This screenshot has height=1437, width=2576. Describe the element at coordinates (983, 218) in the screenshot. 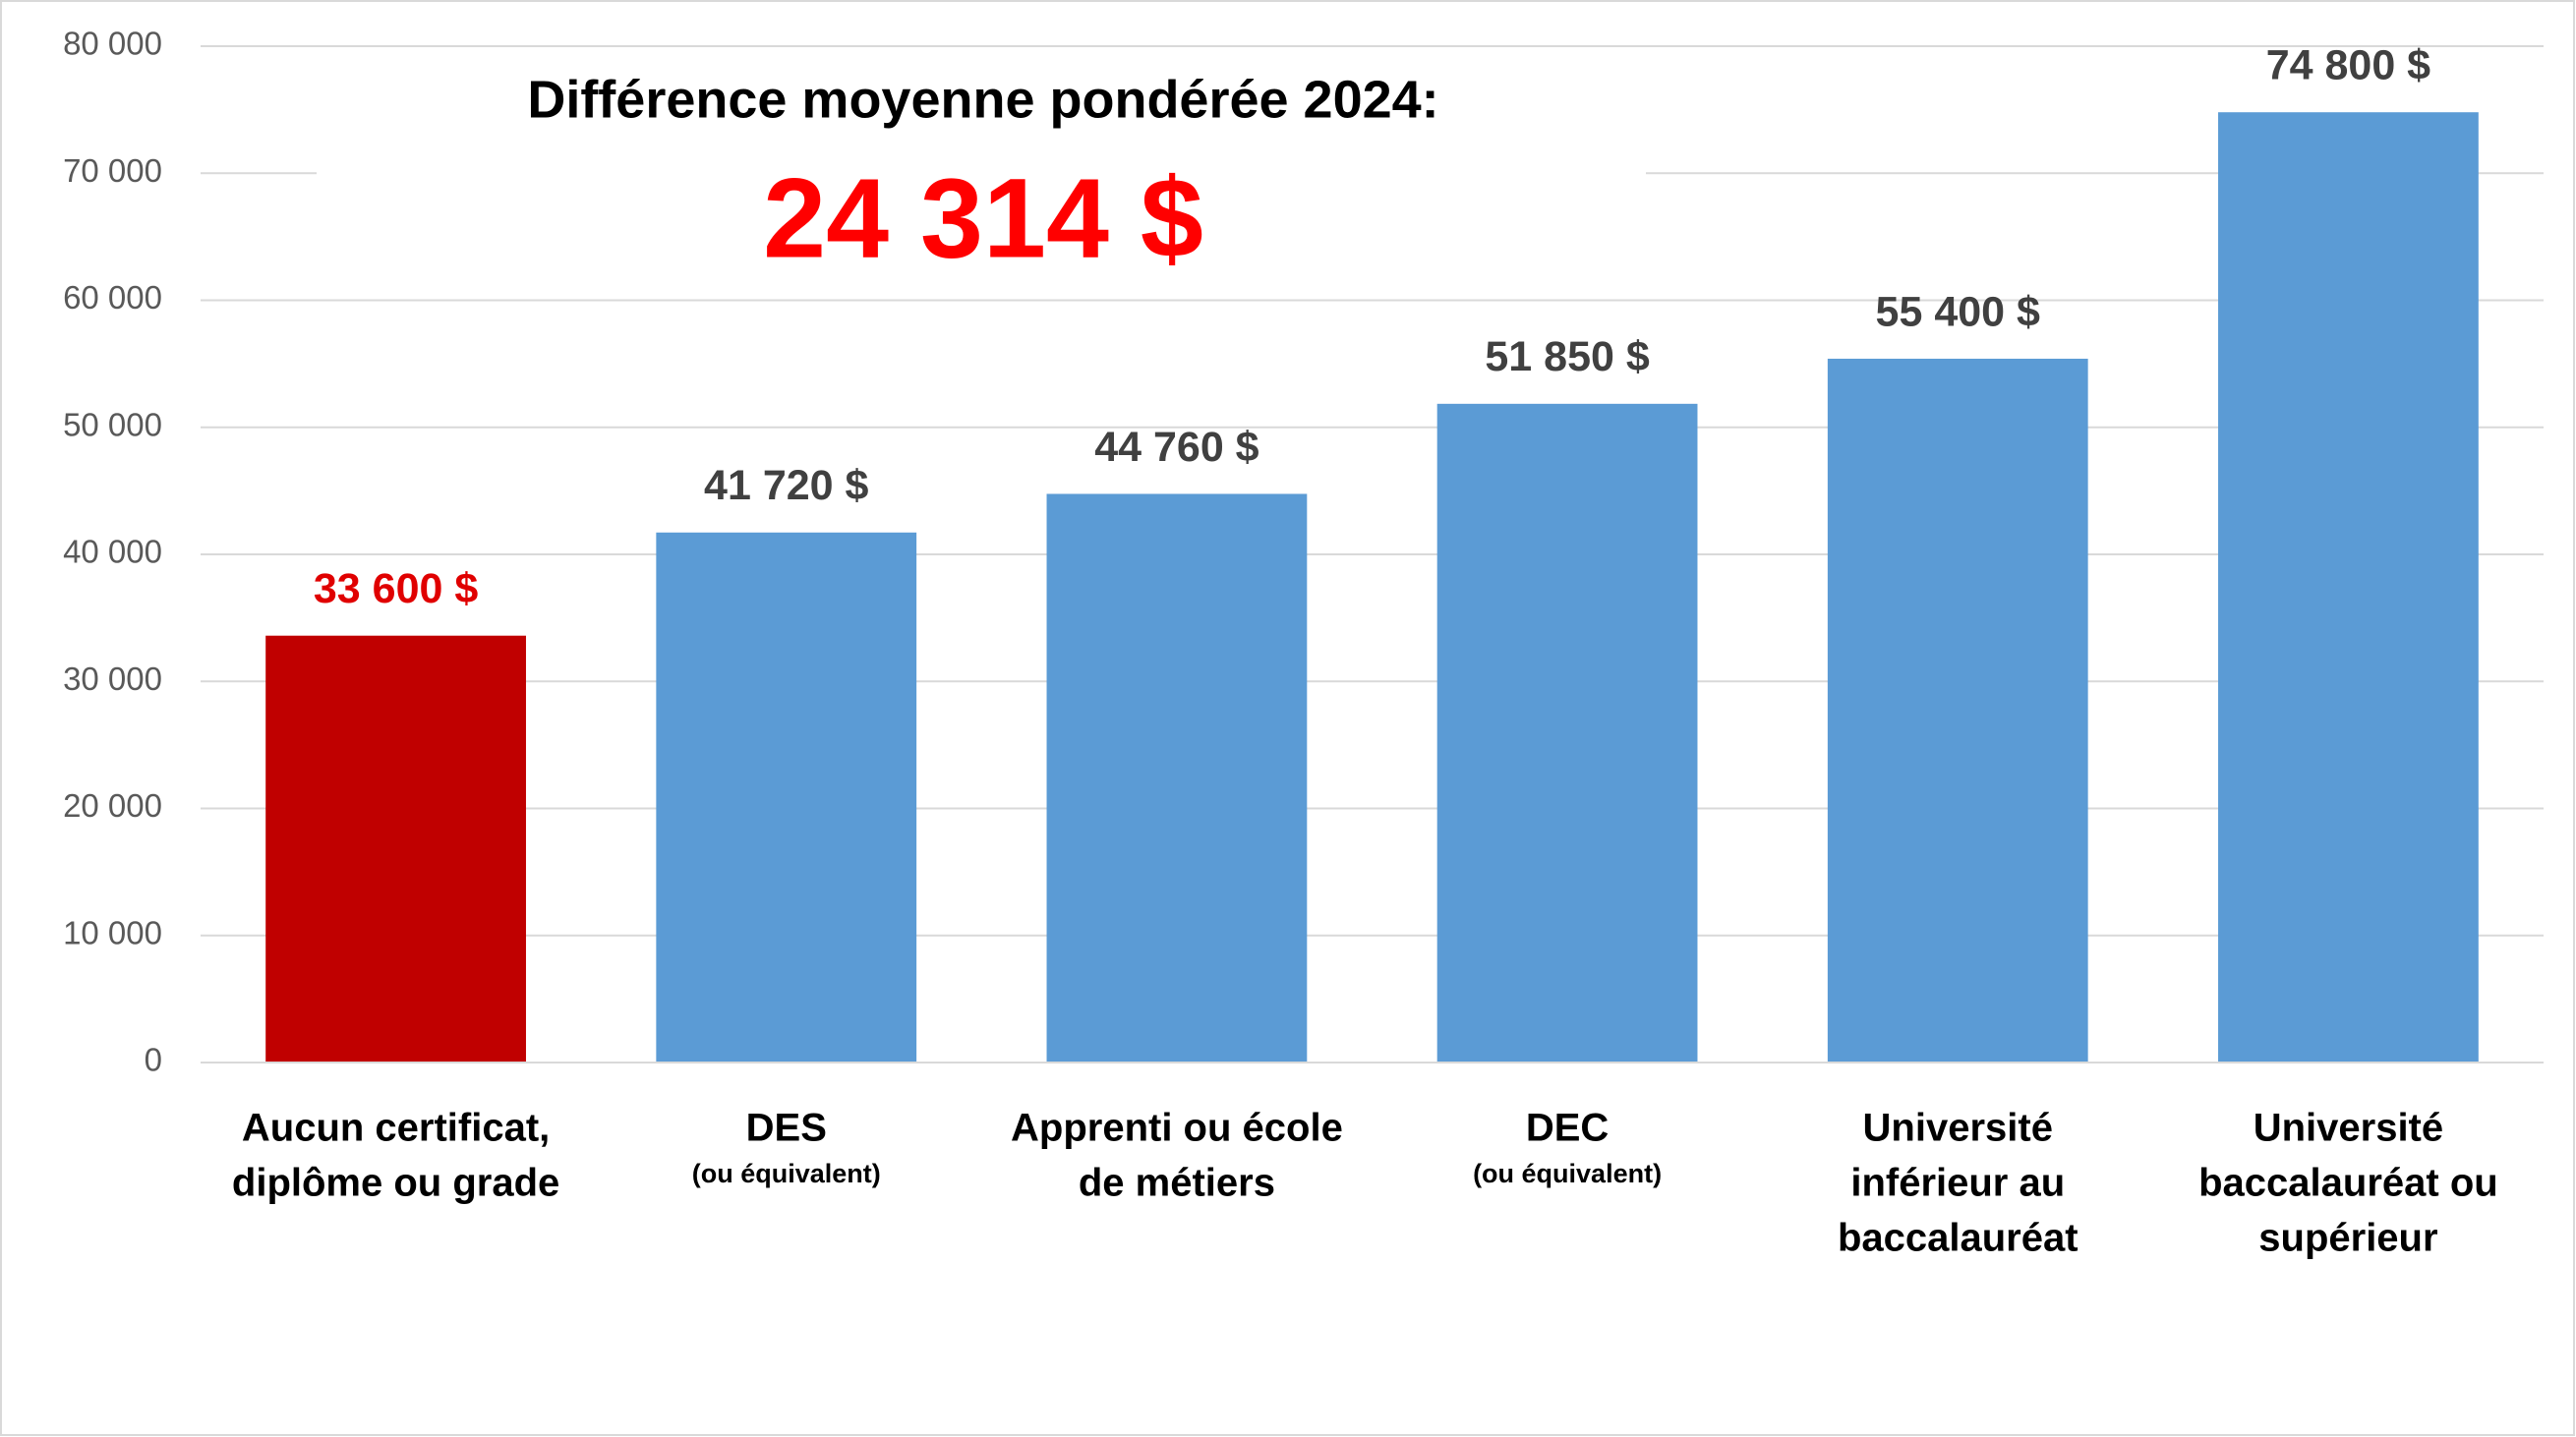

I see `annotation-value: 24 314 $` at that location.